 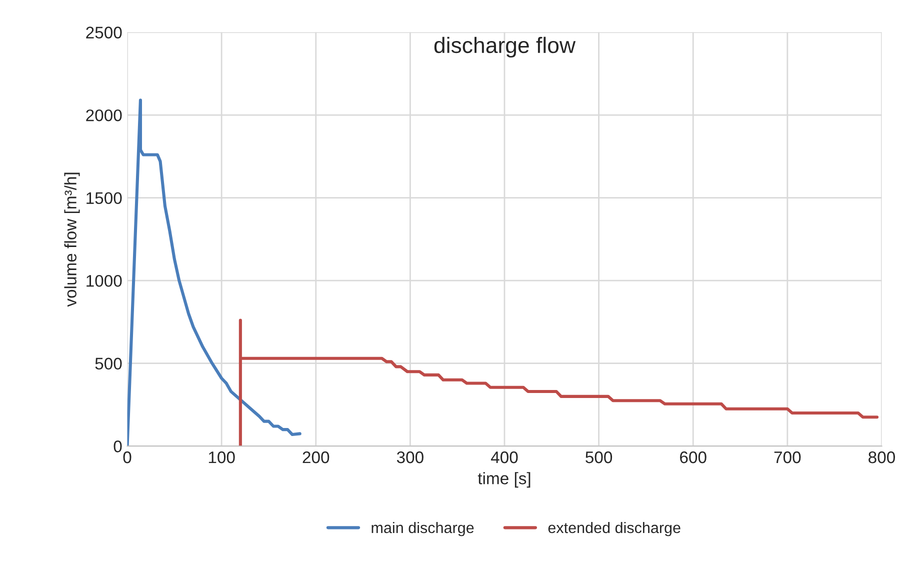 I want to click on x-tick-label: 800, so click(x=881, y=457).